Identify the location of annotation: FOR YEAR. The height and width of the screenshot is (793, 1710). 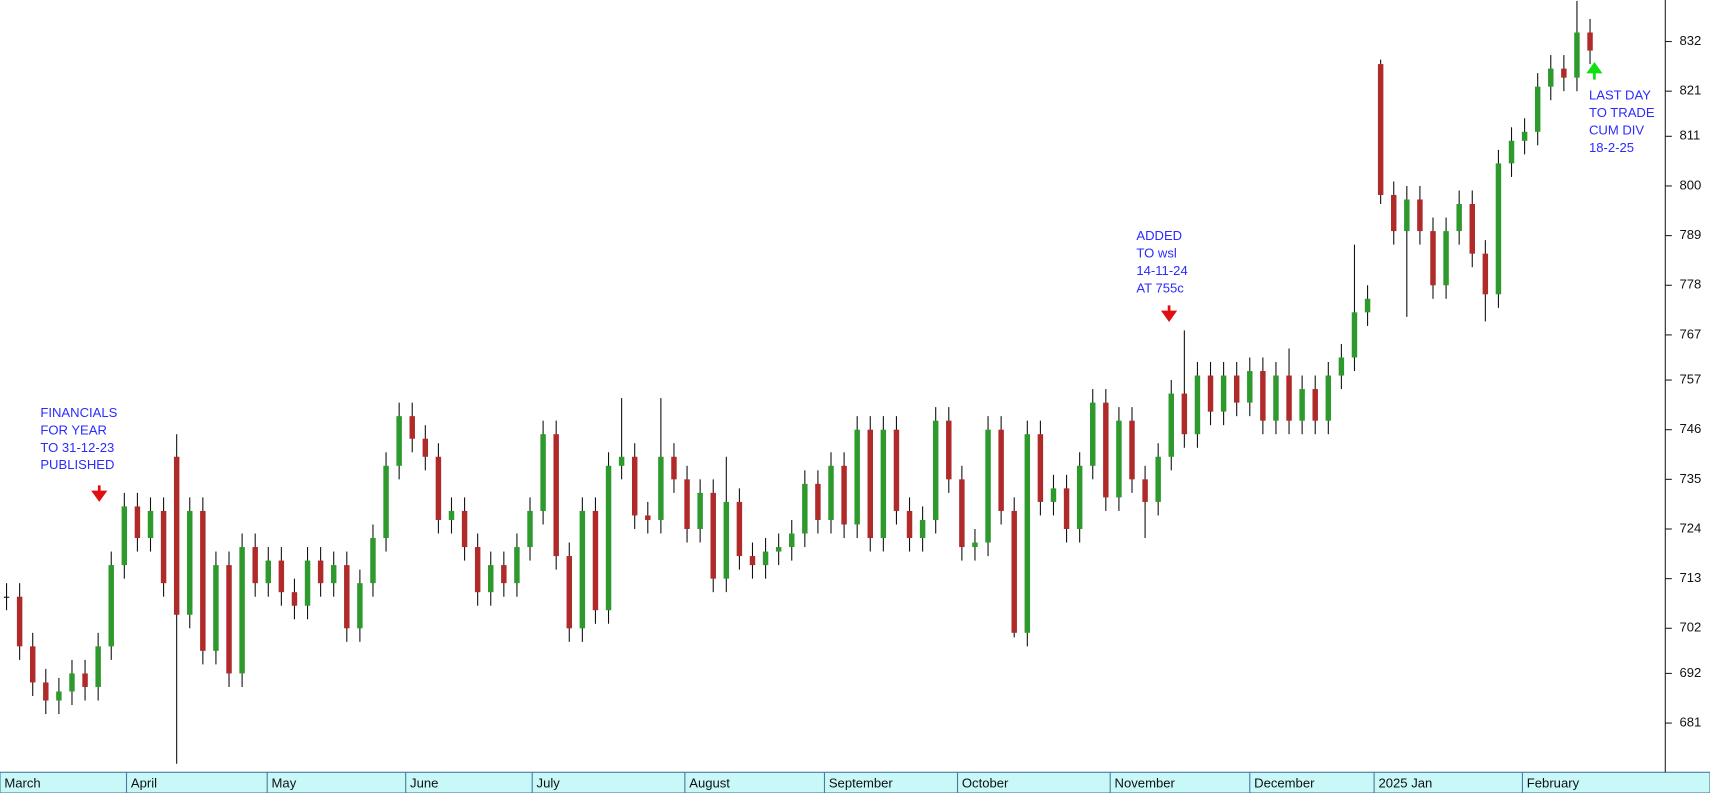
(73, 429).